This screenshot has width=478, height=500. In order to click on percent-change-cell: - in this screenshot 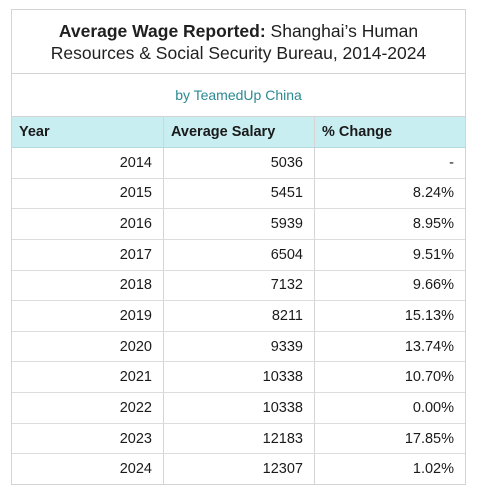, I will do `click(451, 162)`.